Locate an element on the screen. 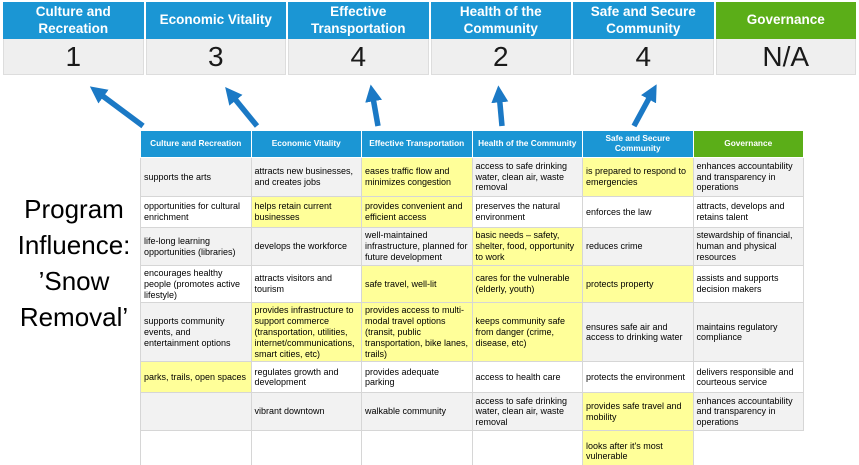 The height and width of the screenshot is (465, 859). influence-arrows is located at coordinates (373, 106).